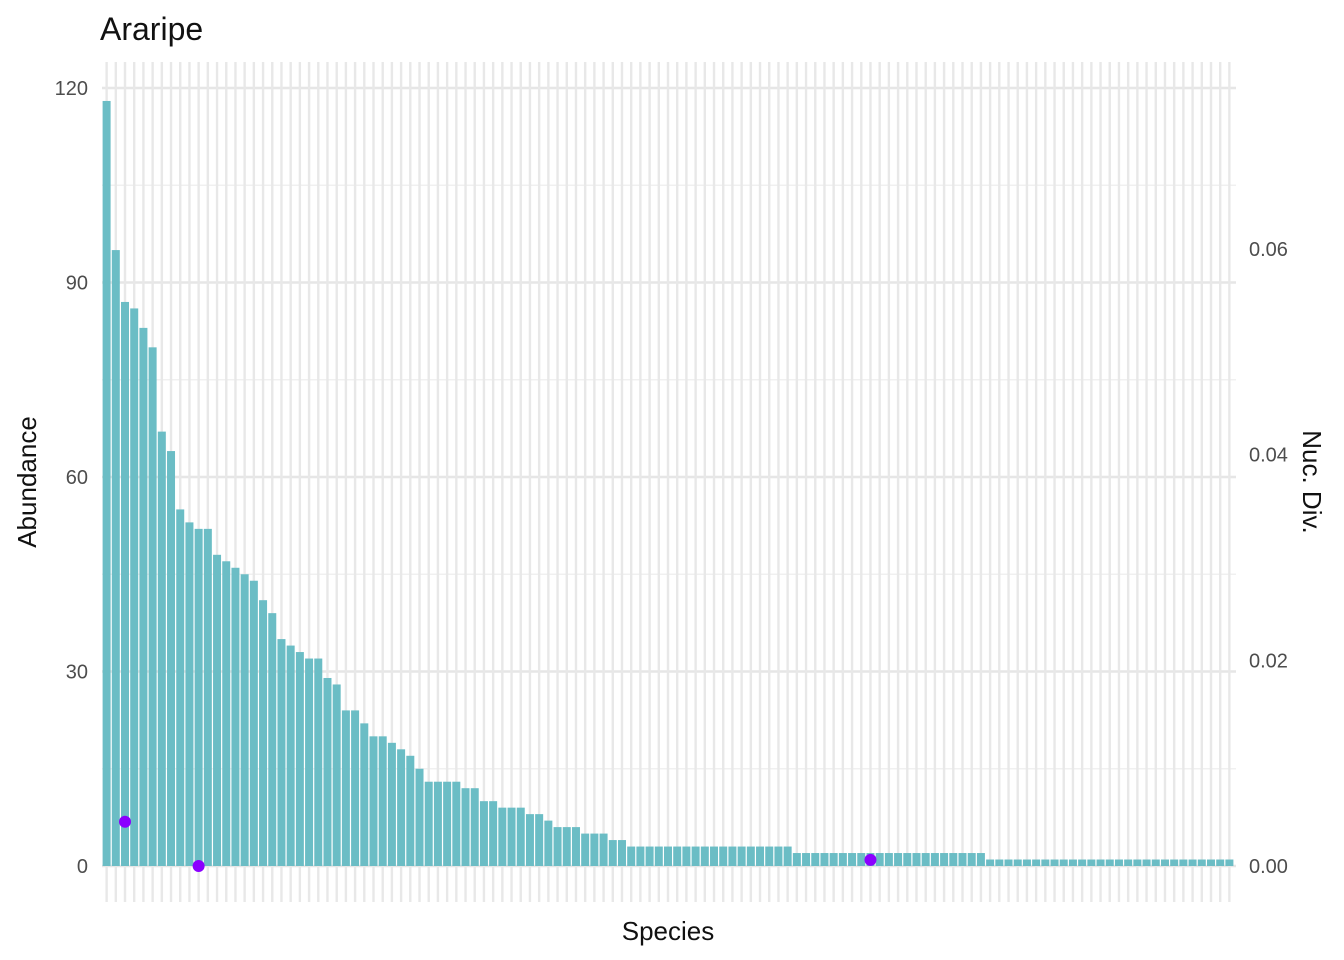  I want to click on y2-tick-label: 0.04, so click(1268, 456).